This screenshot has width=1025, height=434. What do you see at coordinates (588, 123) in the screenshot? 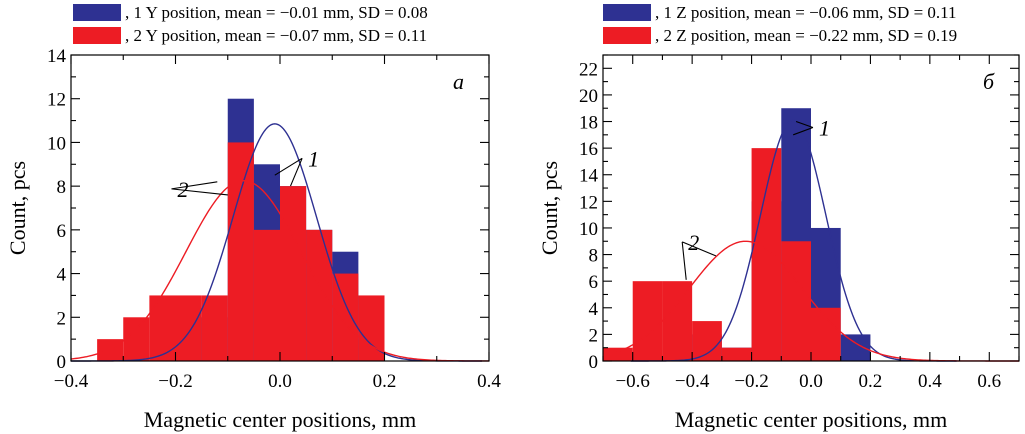
I see `y-tick-label: 18` at bounding box center [588, 123].